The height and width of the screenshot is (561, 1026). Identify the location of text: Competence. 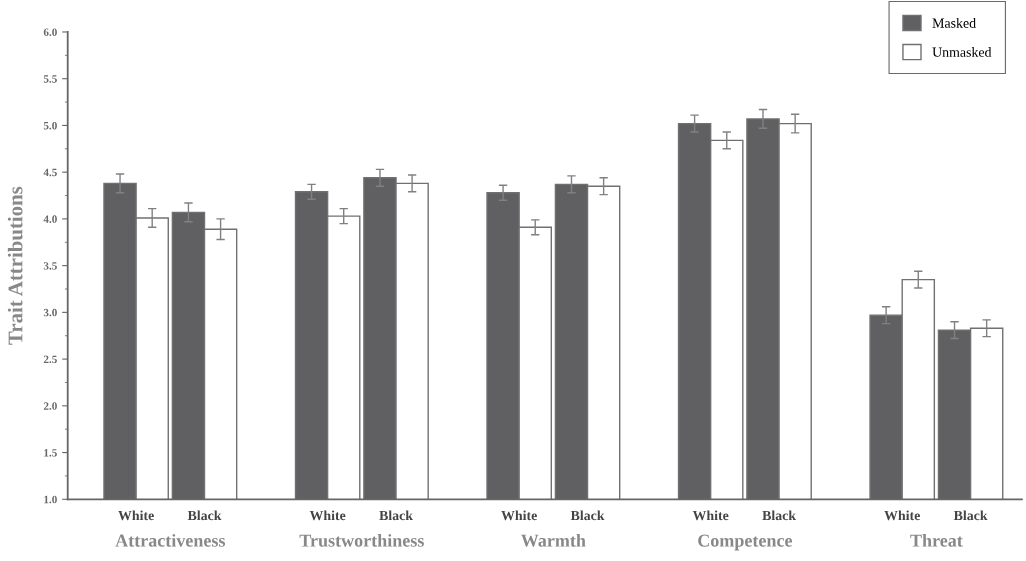
(745, 542).